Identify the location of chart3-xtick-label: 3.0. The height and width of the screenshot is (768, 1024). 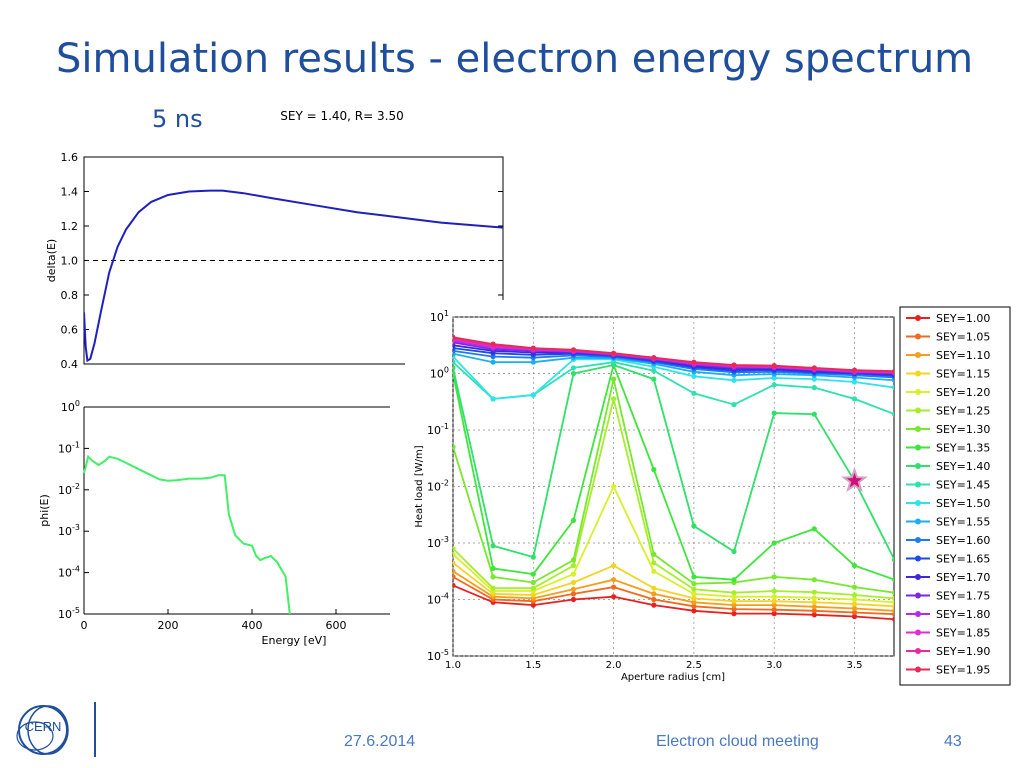
(774, 665).